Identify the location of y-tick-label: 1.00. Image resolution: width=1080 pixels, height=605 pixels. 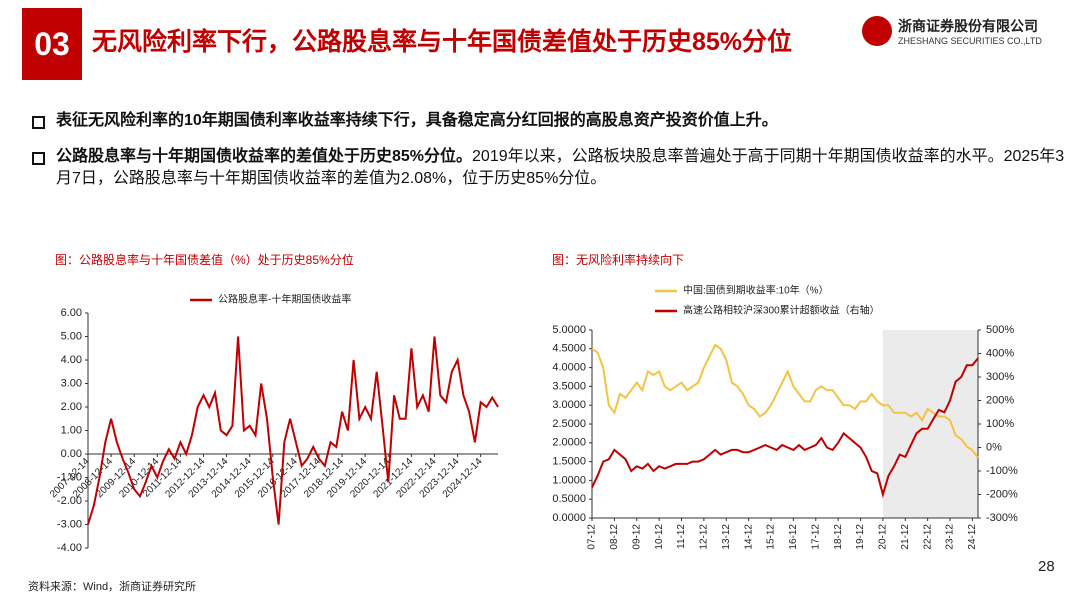
(71, 430).